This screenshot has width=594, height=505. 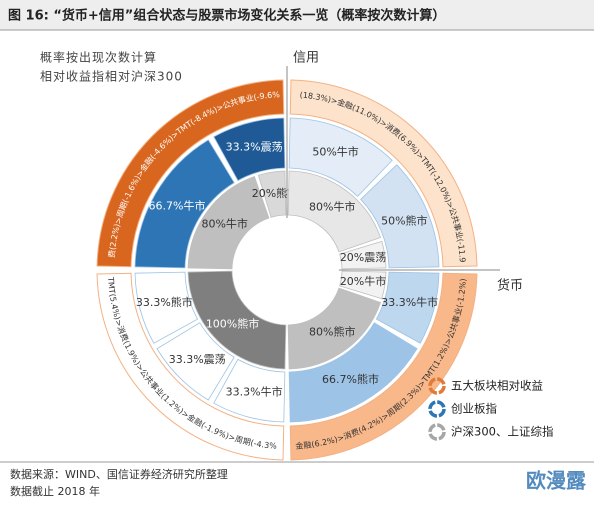 I want to click on segment-label: 100%熊市, so click(x=232, y=323).